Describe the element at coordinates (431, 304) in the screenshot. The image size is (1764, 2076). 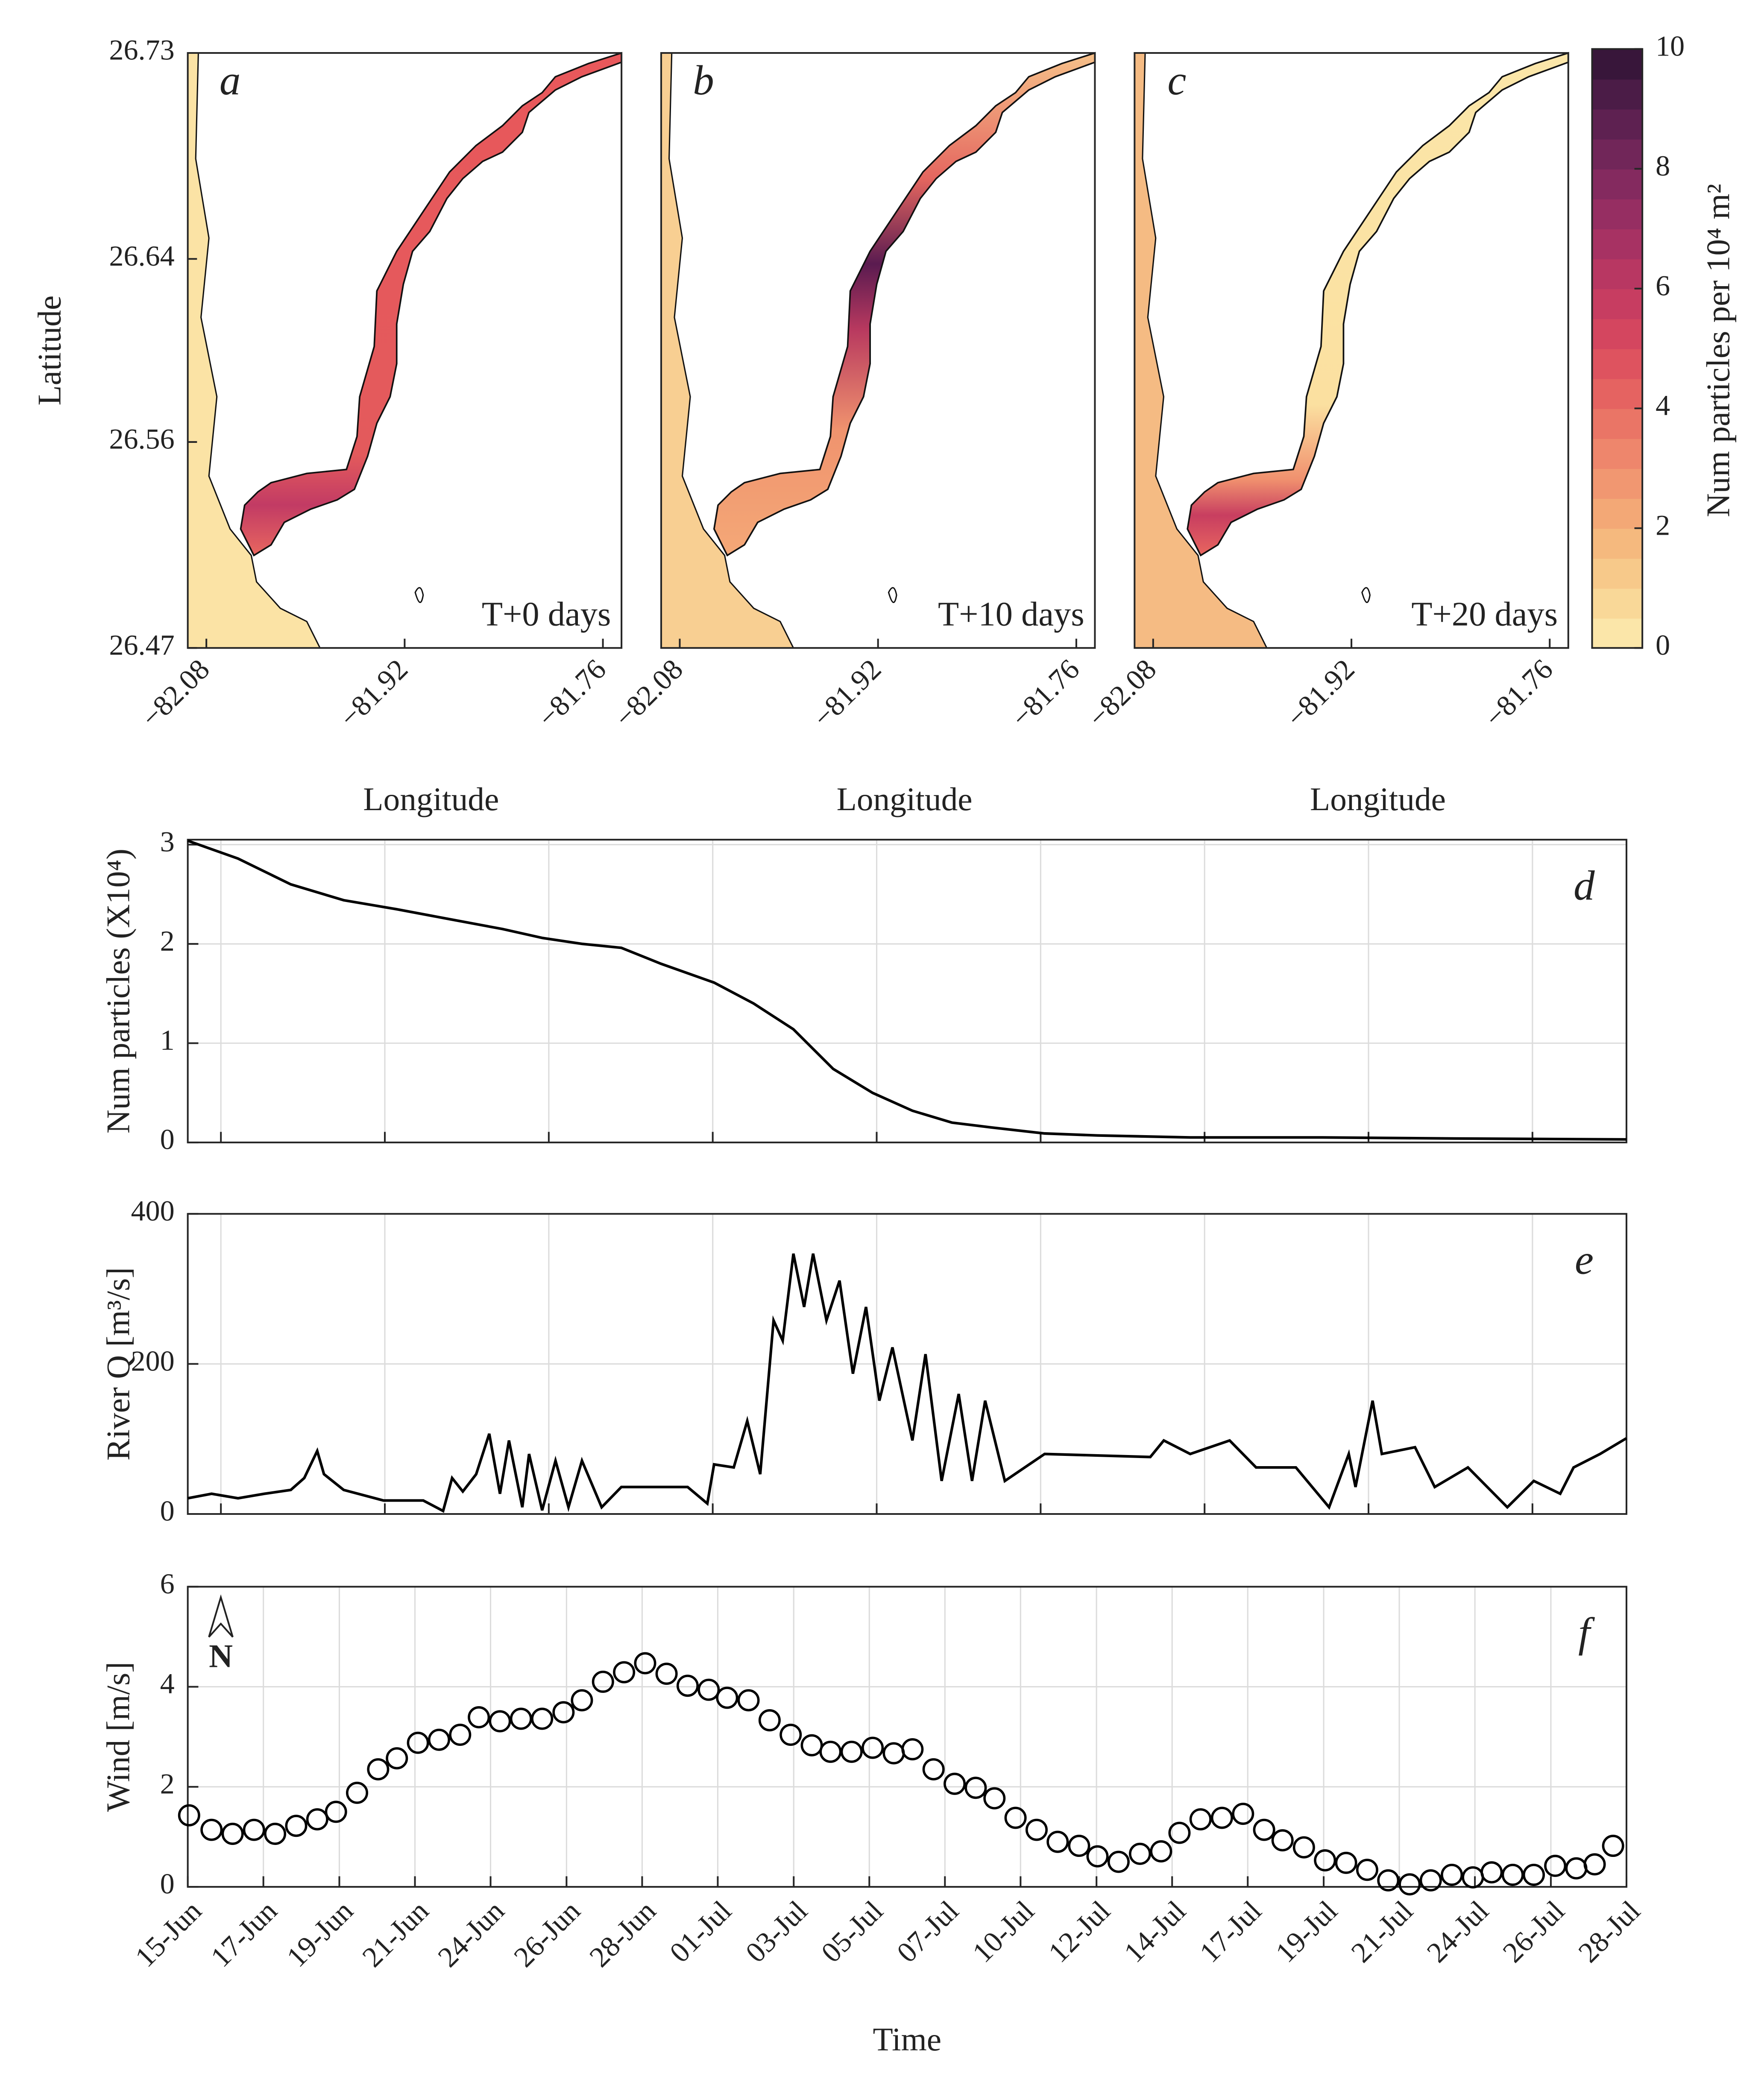
I see `estuary` at that location.